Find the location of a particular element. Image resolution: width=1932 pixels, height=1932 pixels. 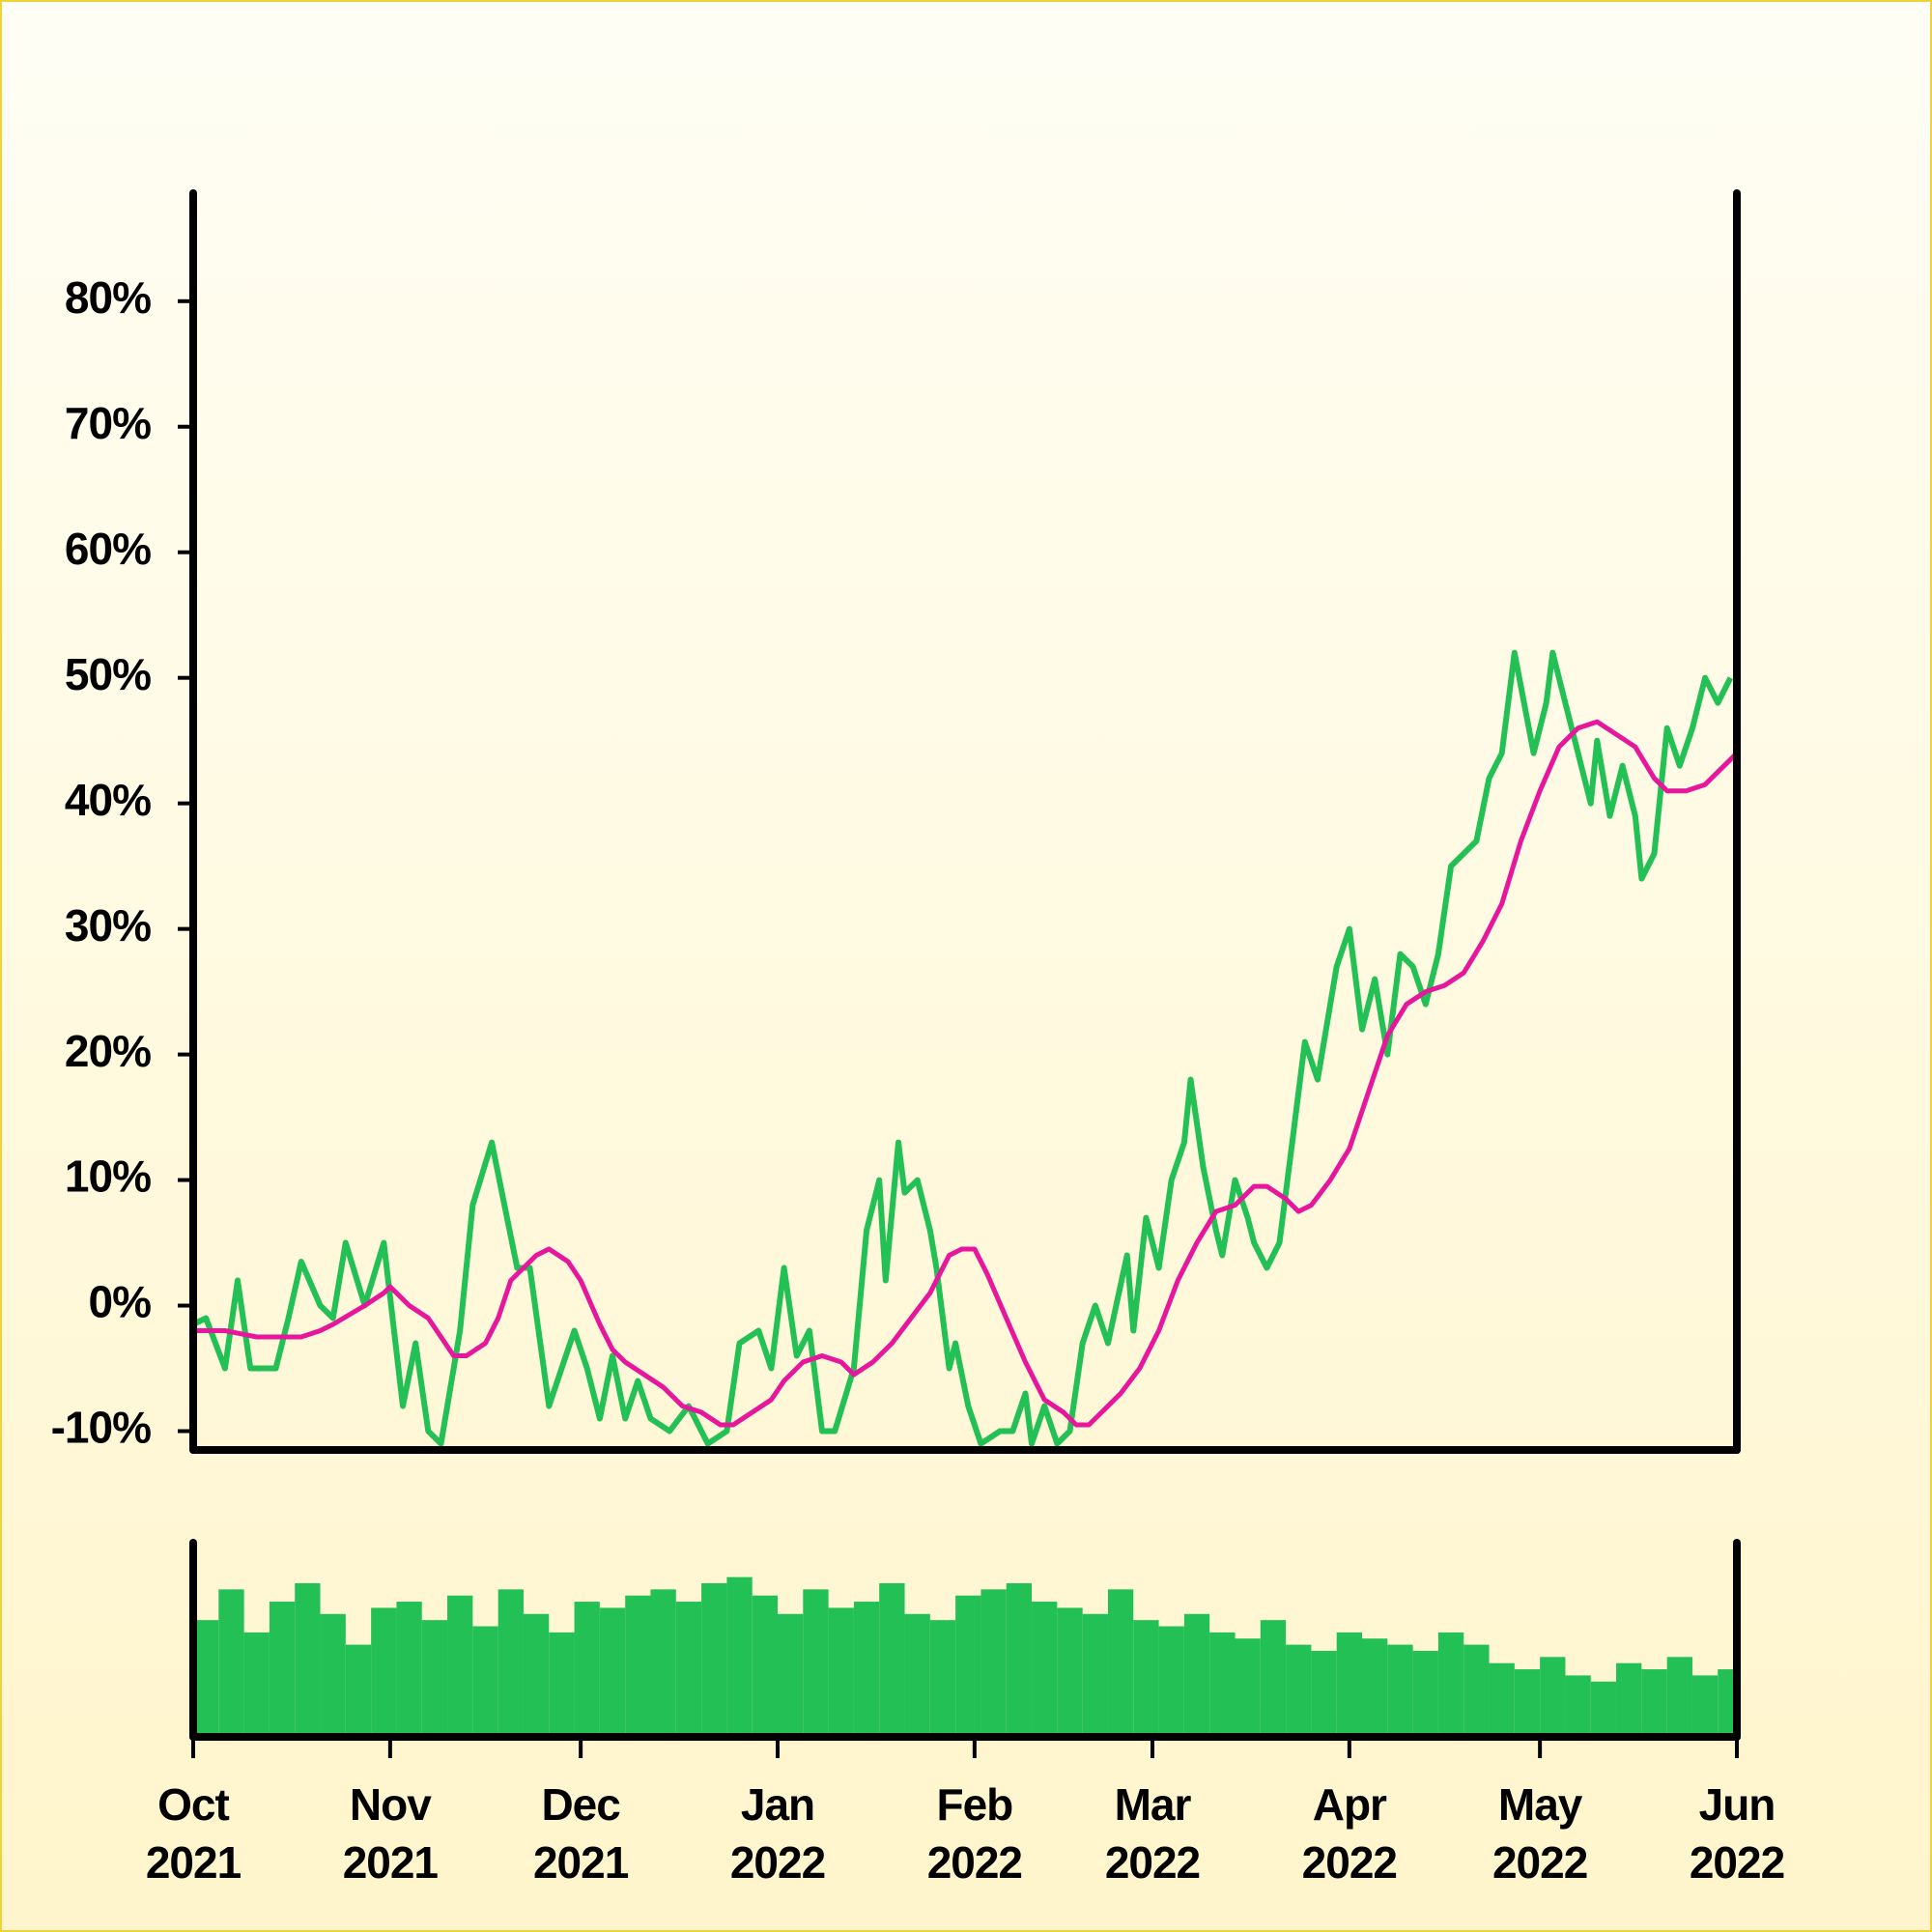

x-tick-label: Jan 2022 is located at coordinates (777, 1833).